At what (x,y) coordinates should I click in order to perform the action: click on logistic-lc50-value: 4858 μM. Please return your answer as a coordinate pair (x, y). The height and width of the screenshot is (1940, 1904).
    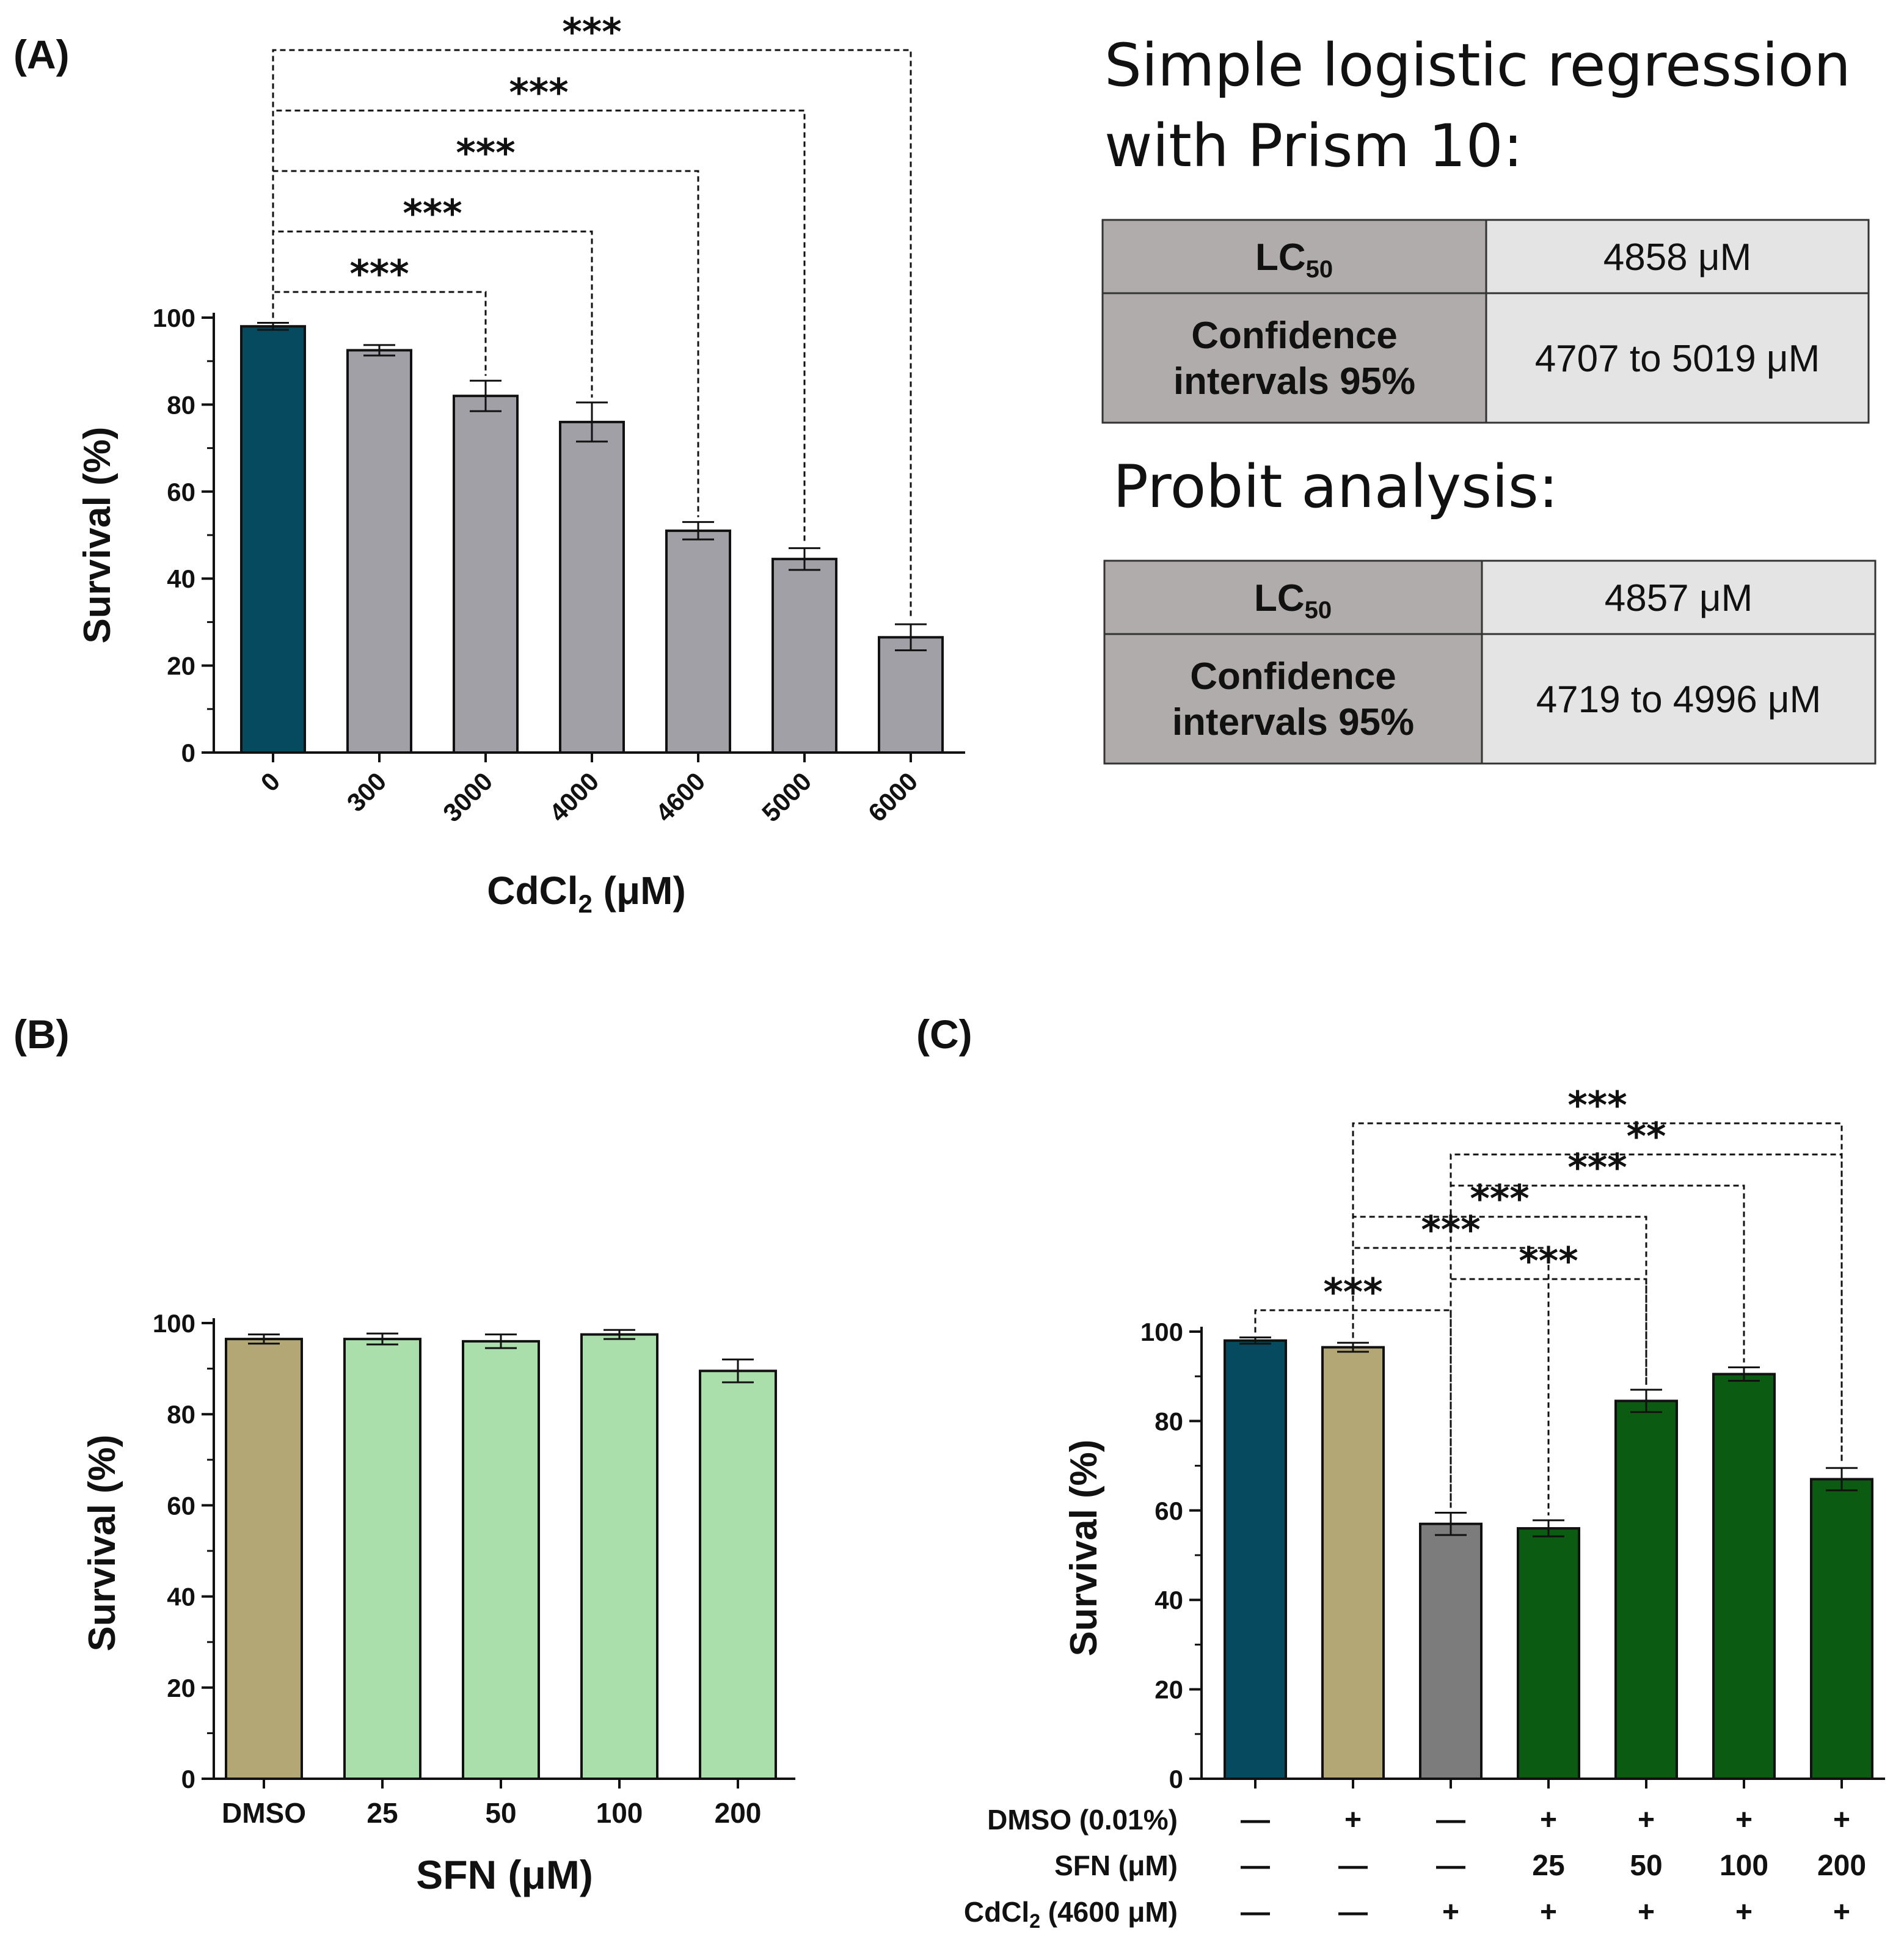
    Looking at the image, I should click on (1677, 257).